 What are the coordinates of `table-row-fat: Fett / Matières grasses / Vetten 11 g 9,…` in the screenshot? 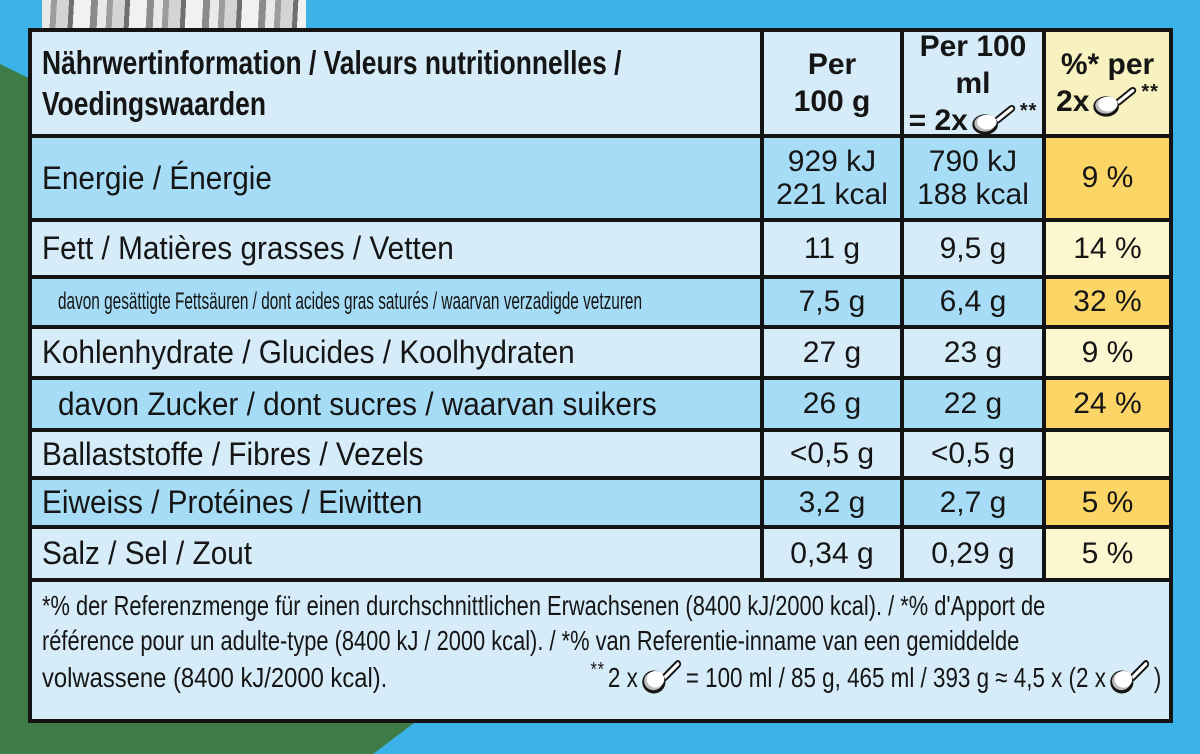 It's located at (600, 246).